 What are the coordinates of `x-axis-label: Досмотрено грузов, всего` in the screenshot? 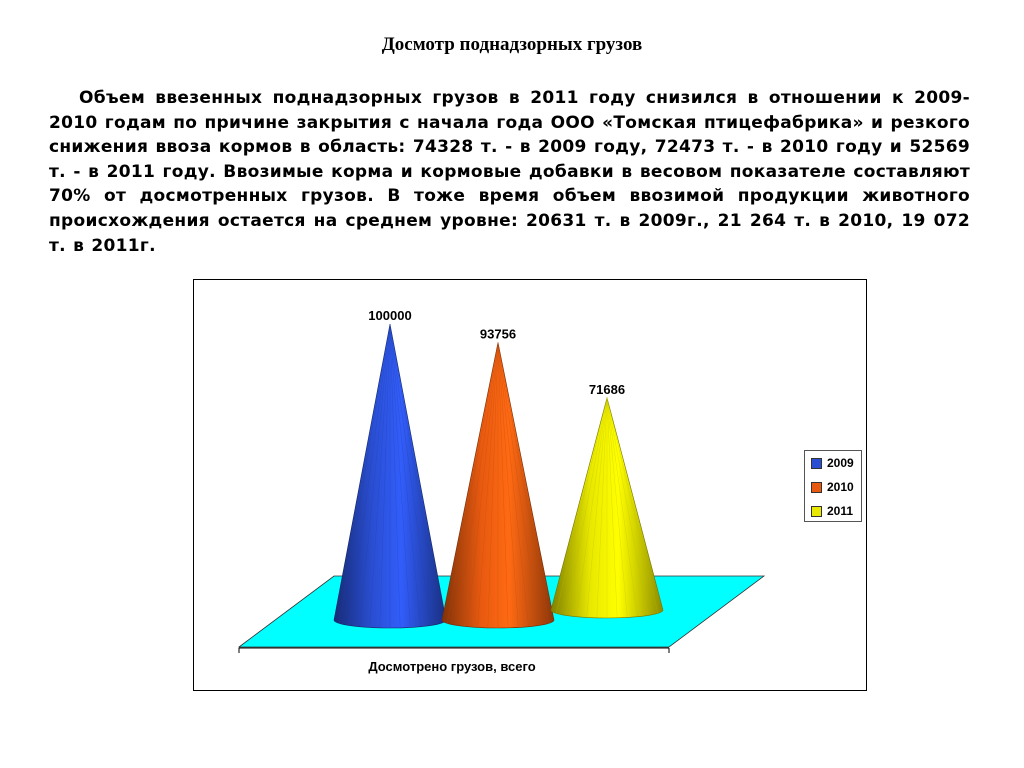 It's located at (451, 666).